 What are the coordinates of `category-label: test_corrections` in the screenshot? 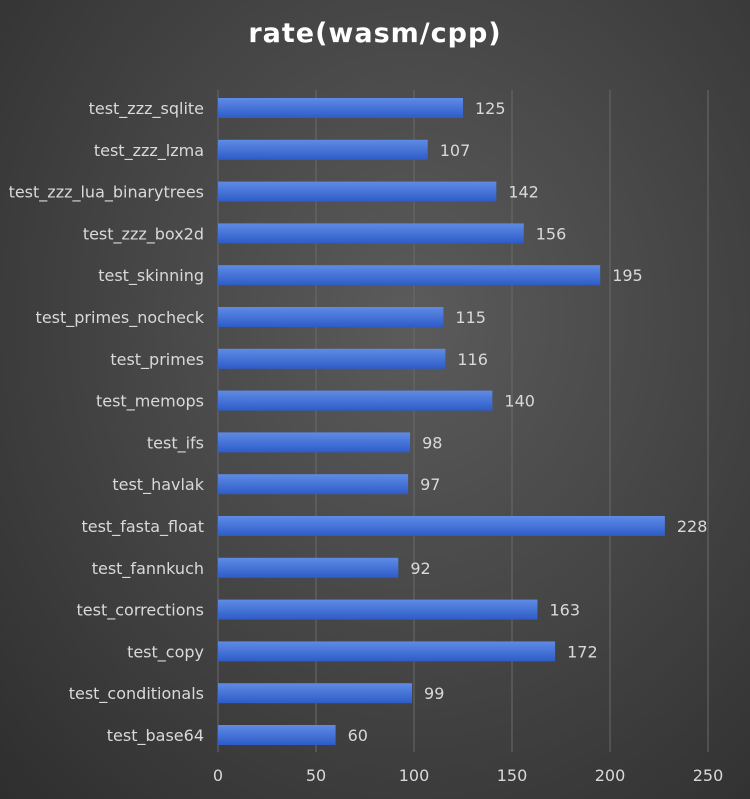 It's located at (140, 611).